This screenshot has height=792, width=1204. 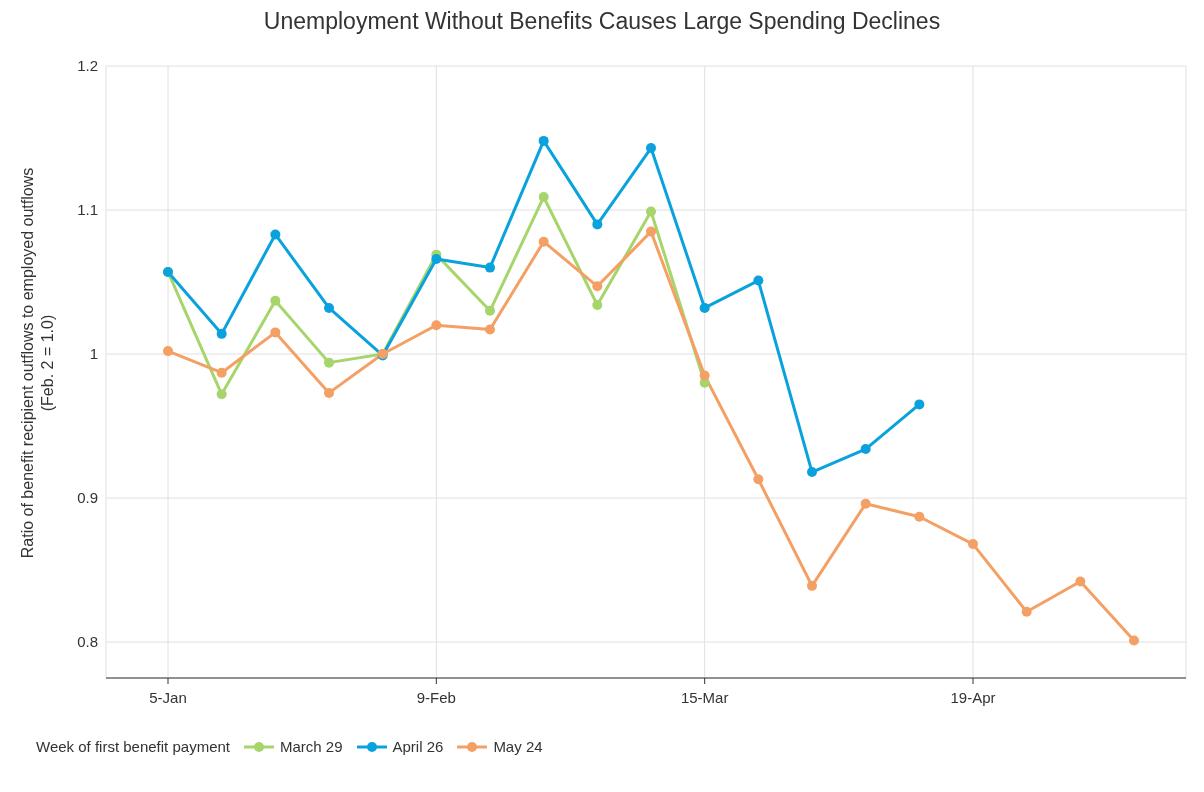 I want to click on chart-title: Unemployment Without Benefits Causes Large Spending Declines, so click(x=602, y=22).